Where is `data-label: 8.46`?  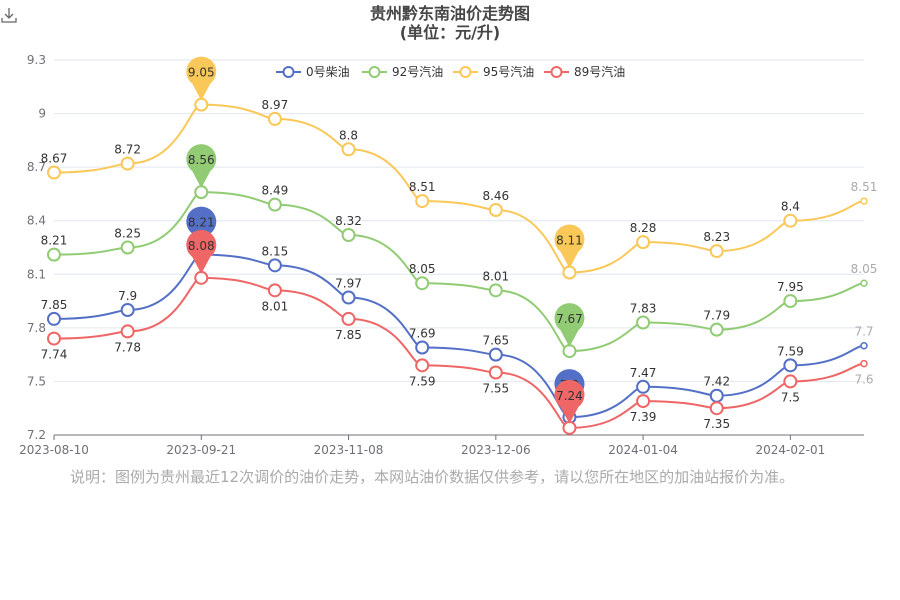
data-label: 8.46 is located at coordinates (495, 196).